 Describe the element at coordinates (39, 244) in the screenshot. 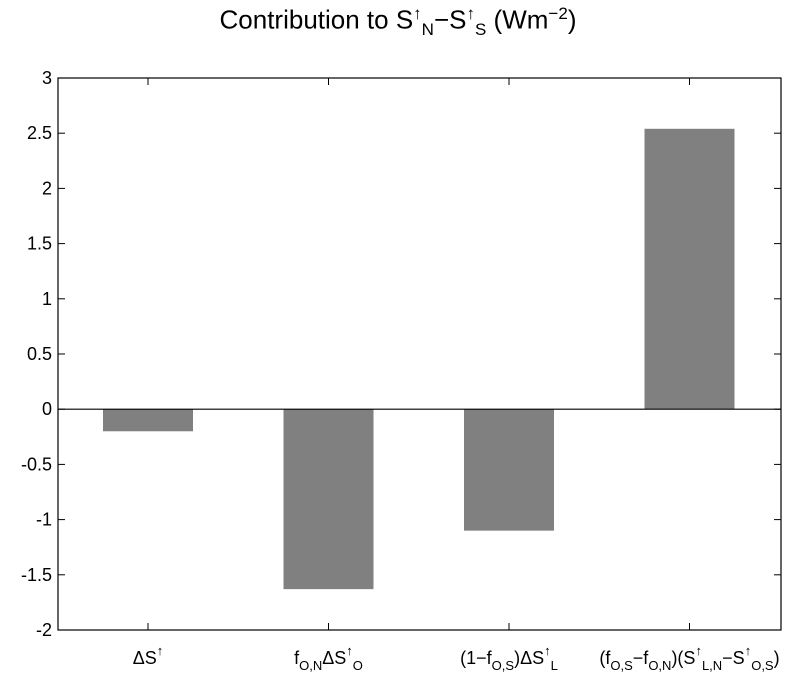

I see `y-tick-label: 1.5` at that location.